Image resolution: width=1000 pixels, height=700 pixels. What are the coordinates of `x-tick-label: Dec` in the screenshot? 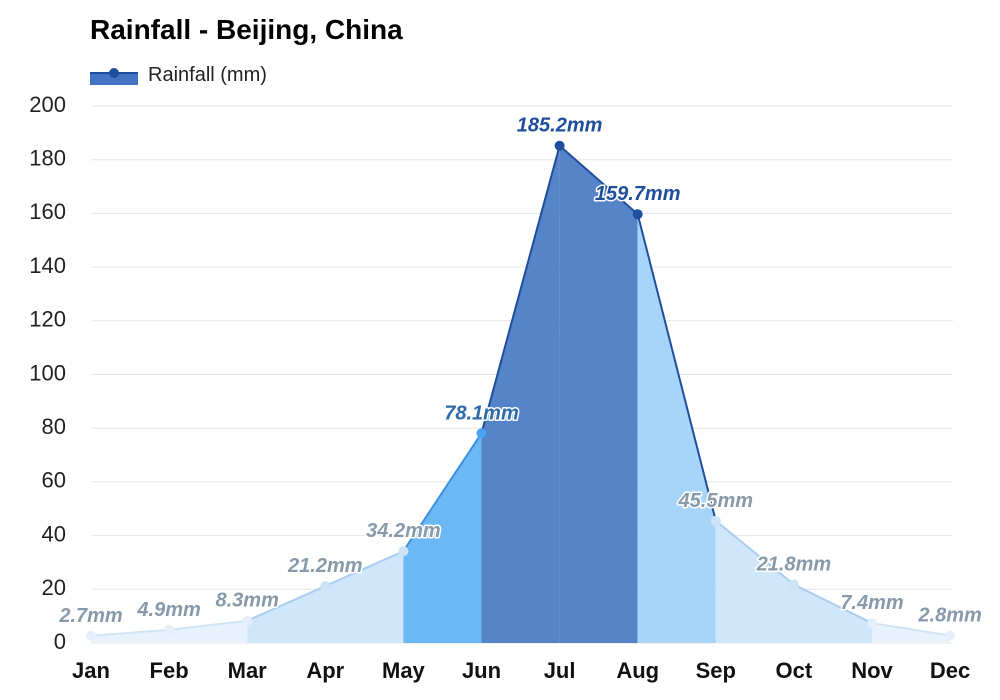 It's located at (950, 670).